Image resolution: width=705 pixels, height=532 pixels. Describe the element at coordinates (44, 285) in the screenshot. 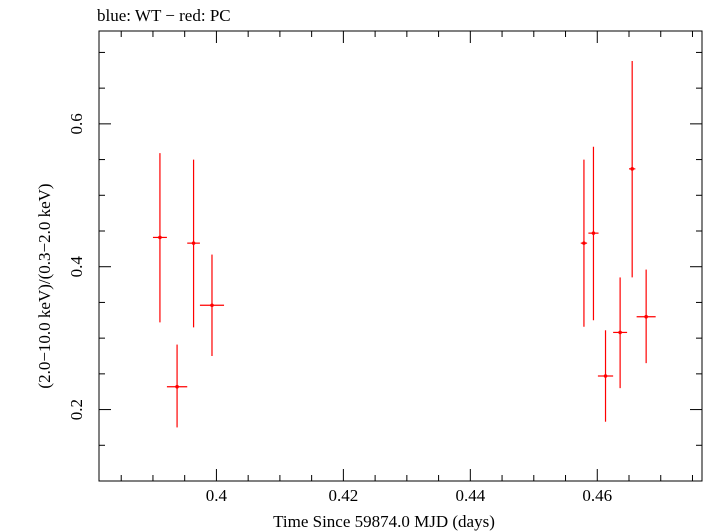

I see `y-axis-label: (2.0−10.0 keV)/(0.3−2.0 keV)` at that location.